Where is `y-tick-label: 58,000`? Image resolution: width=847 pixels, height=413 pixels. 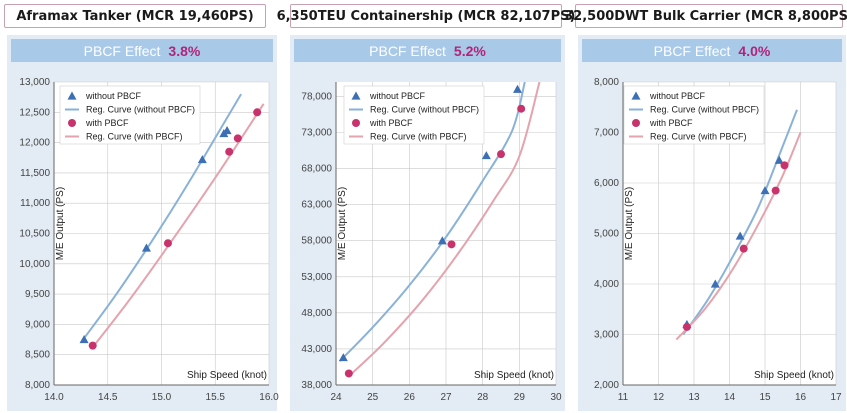 y-tick-label: 58,000 is located at coordinates (316, 241).